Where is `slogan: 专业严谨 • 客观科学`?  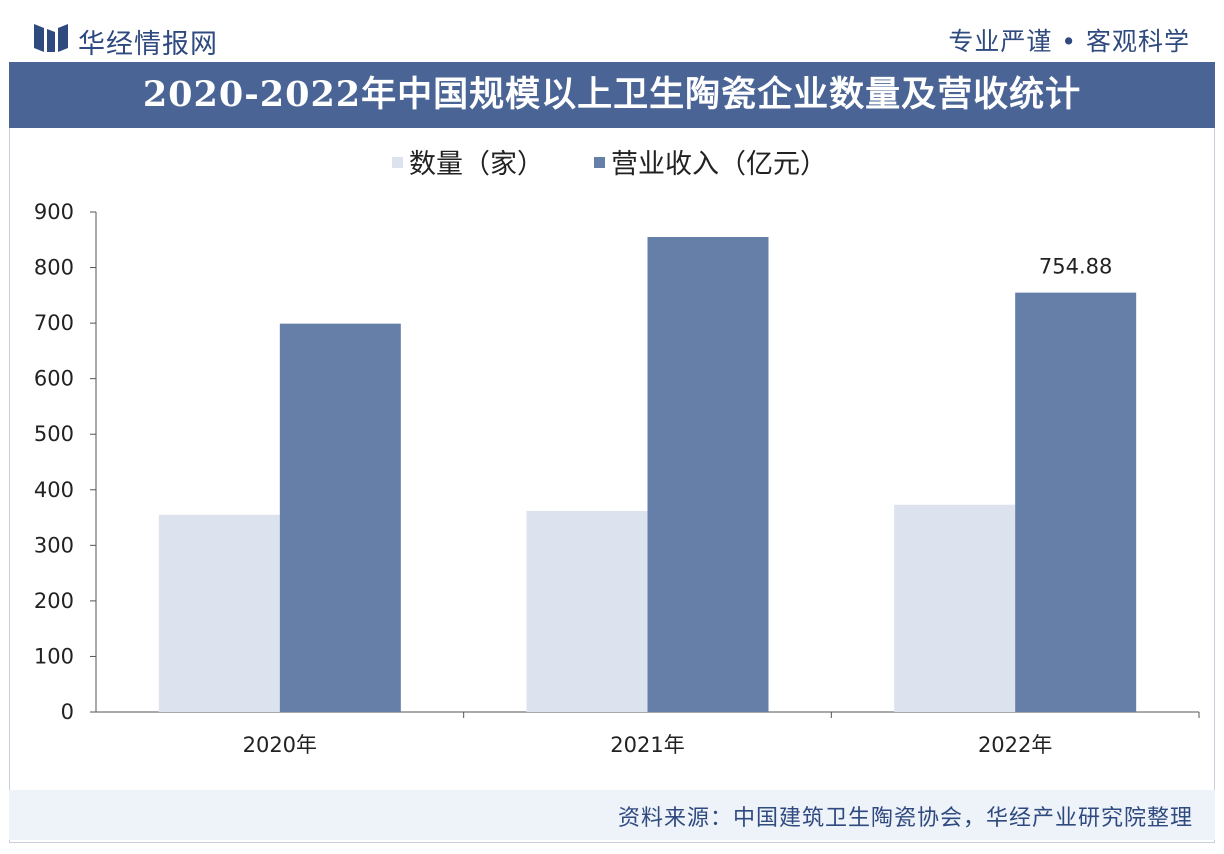 slogan: 专业严谨 • 客观科学 is located at coordinates (1069, 41).